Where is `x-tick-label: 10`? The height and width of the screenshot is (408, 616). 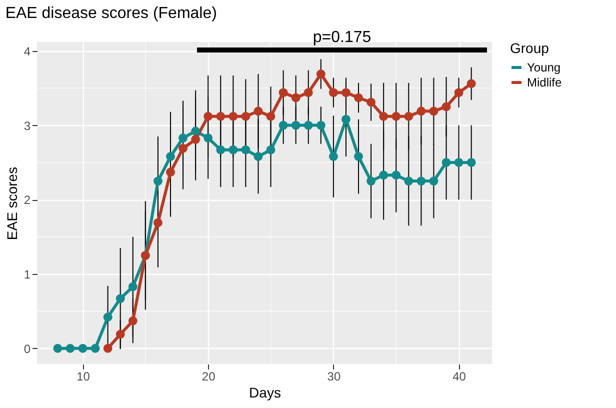 x-tick-label: 10 is located at coordinates (83, 377).